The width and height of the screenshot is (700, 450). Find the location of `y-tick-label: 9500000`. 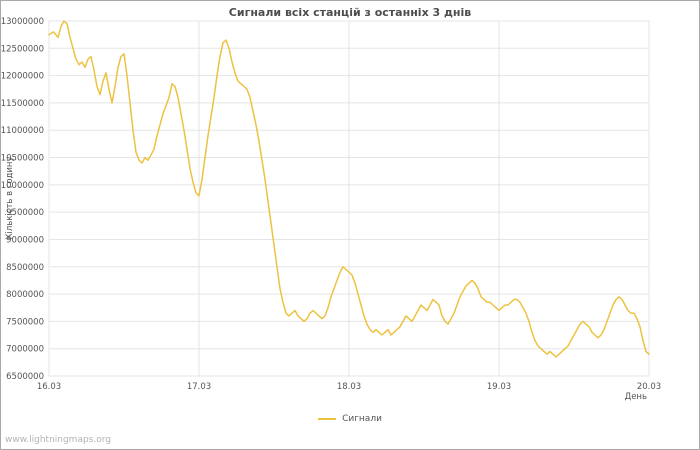

y-tick-label: 9500000 is located at coordinates (25, 213).